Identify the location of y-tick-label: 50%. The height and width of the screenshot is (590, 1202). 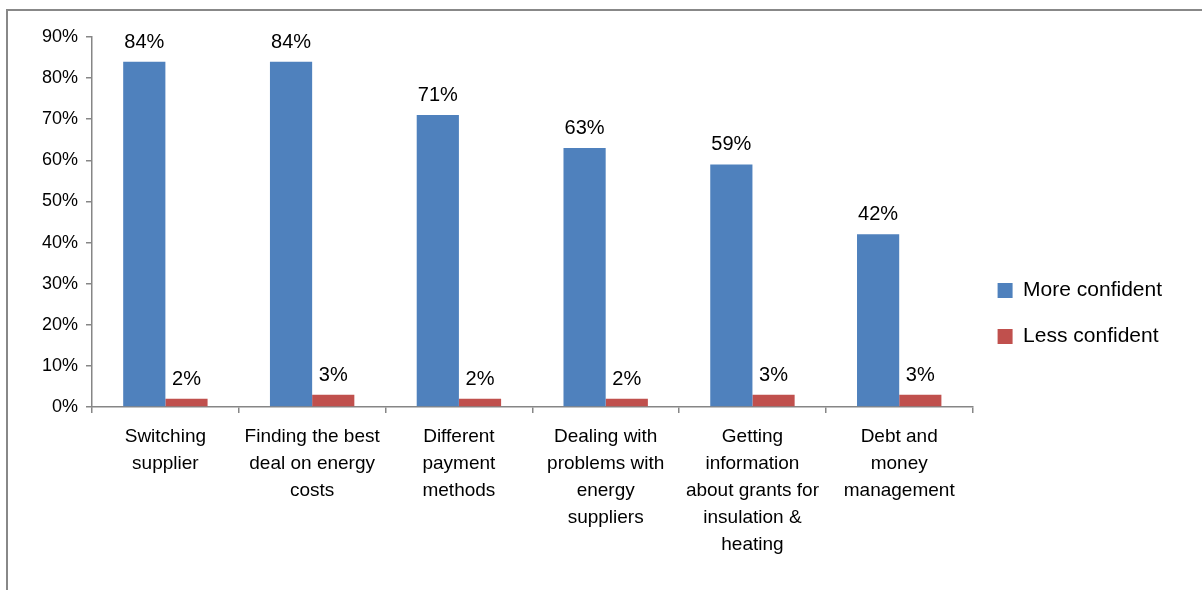
(59, 200).